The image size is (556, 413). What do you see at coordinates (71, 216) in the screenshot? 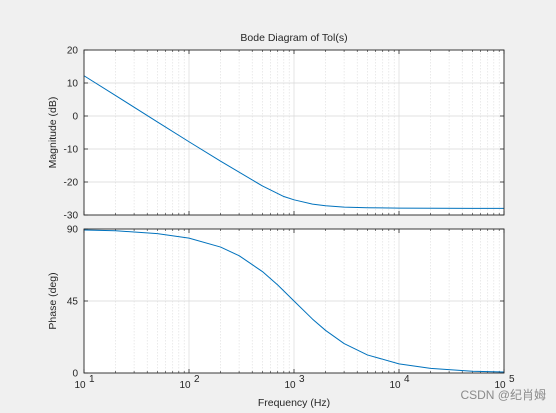
I see `y-tick-label: -30` at bounding box center [71, 216].